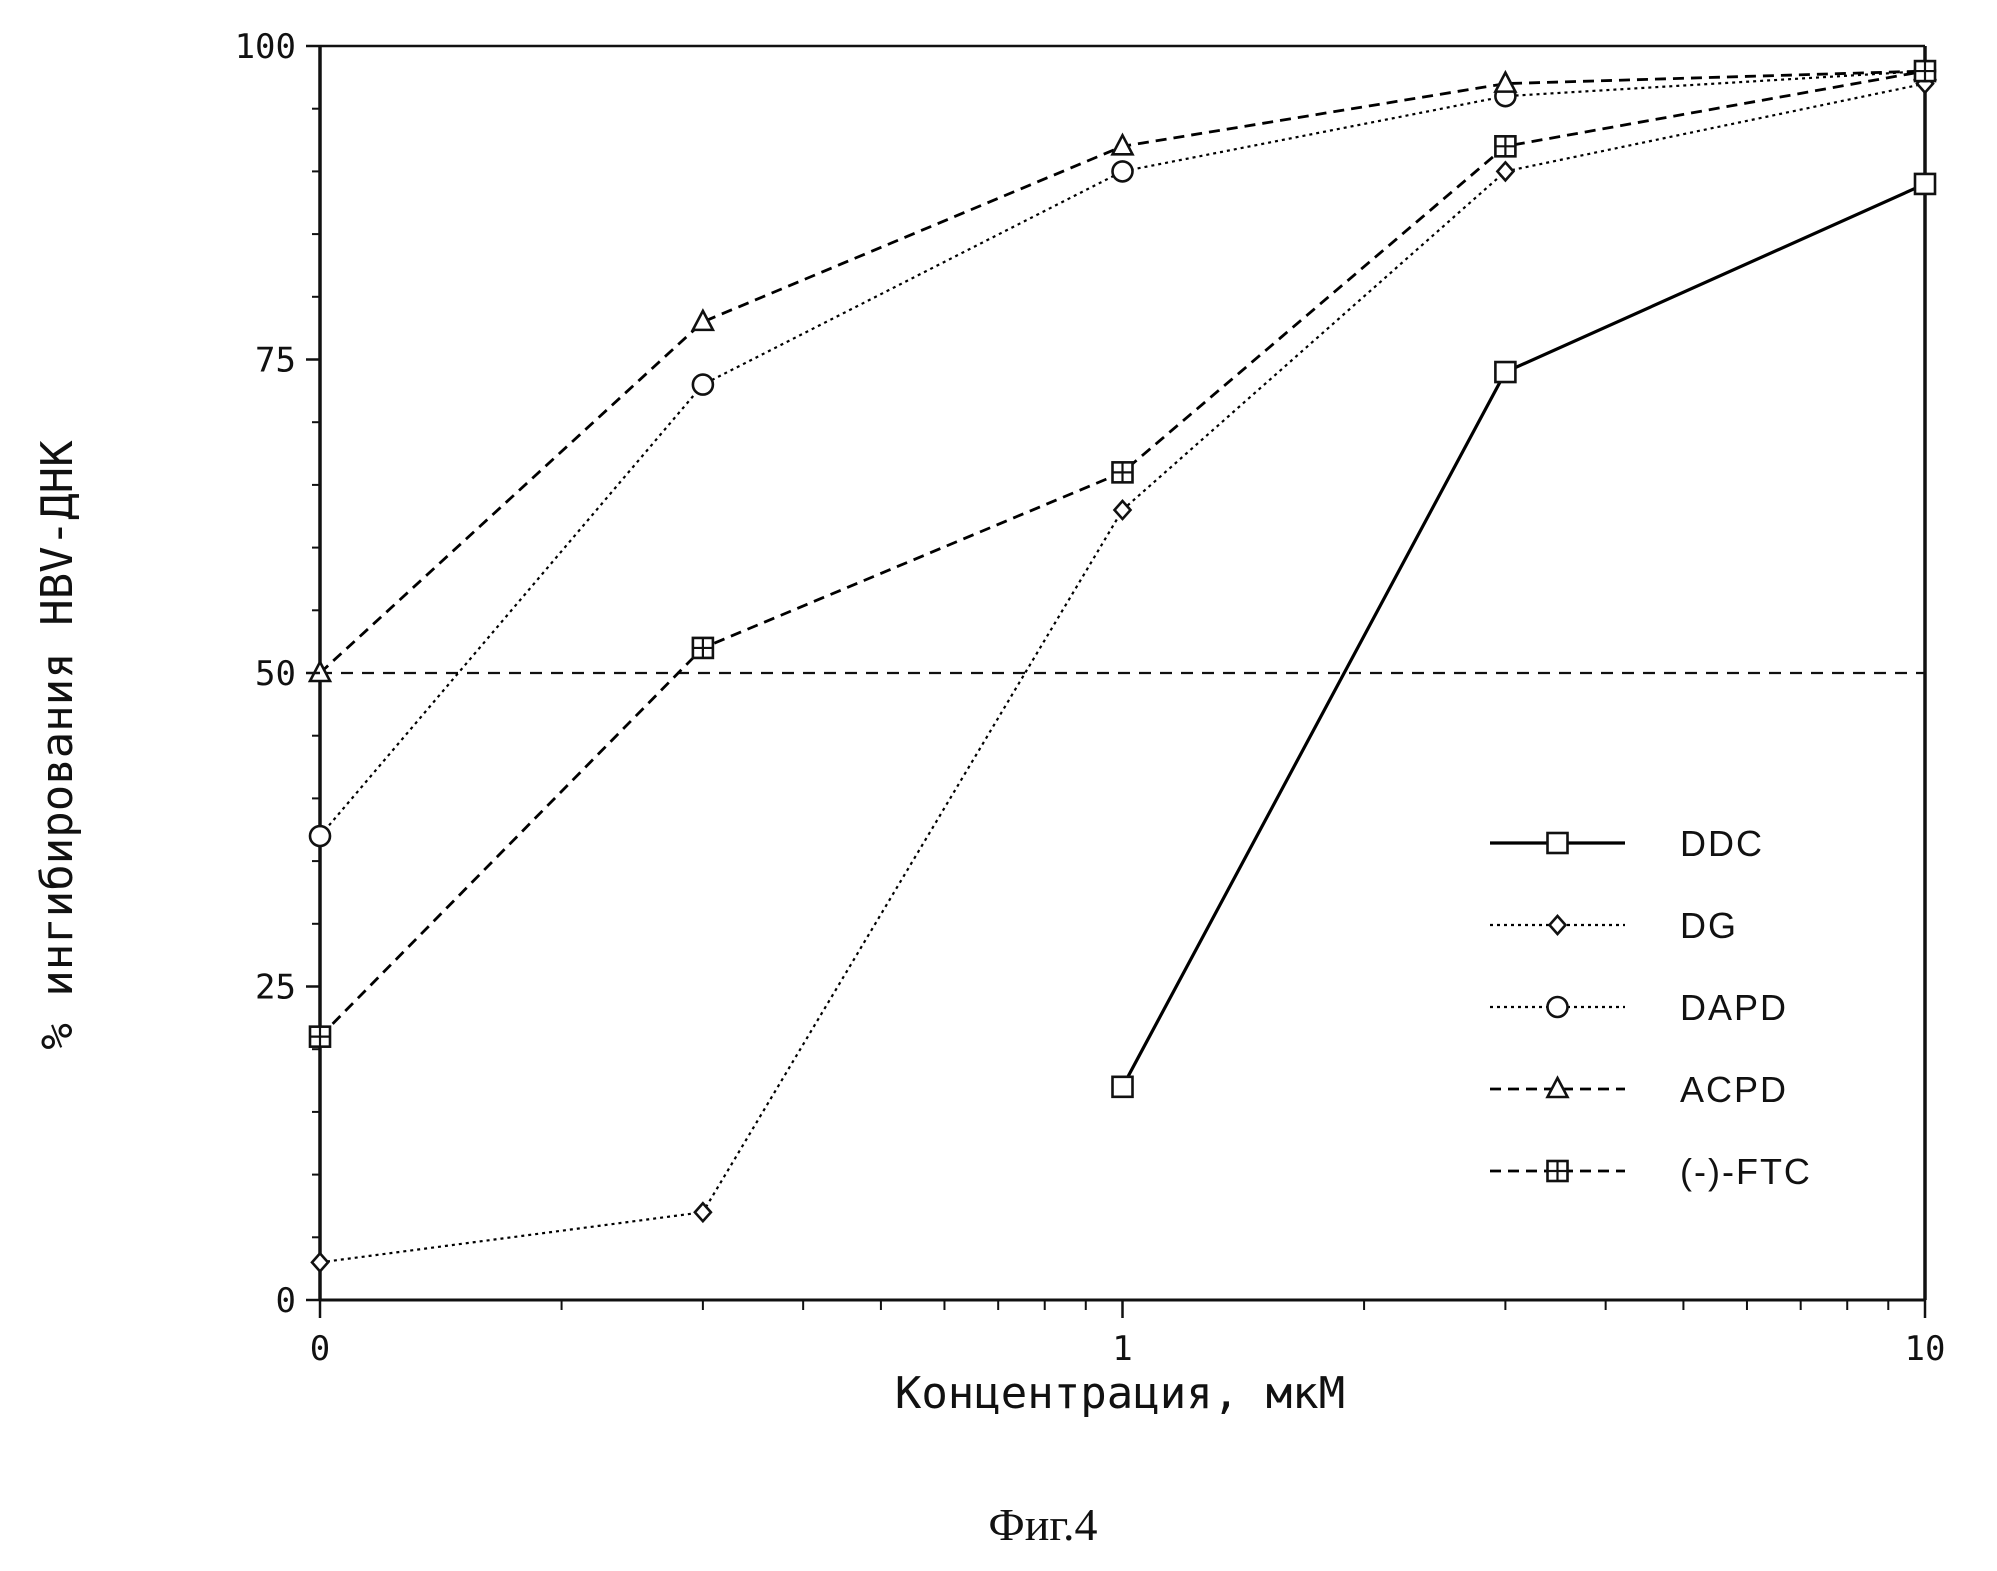 The width and height of the screenshot is (1997, 1571). I want to click on y-tick-label: 100, so click(265, 47).